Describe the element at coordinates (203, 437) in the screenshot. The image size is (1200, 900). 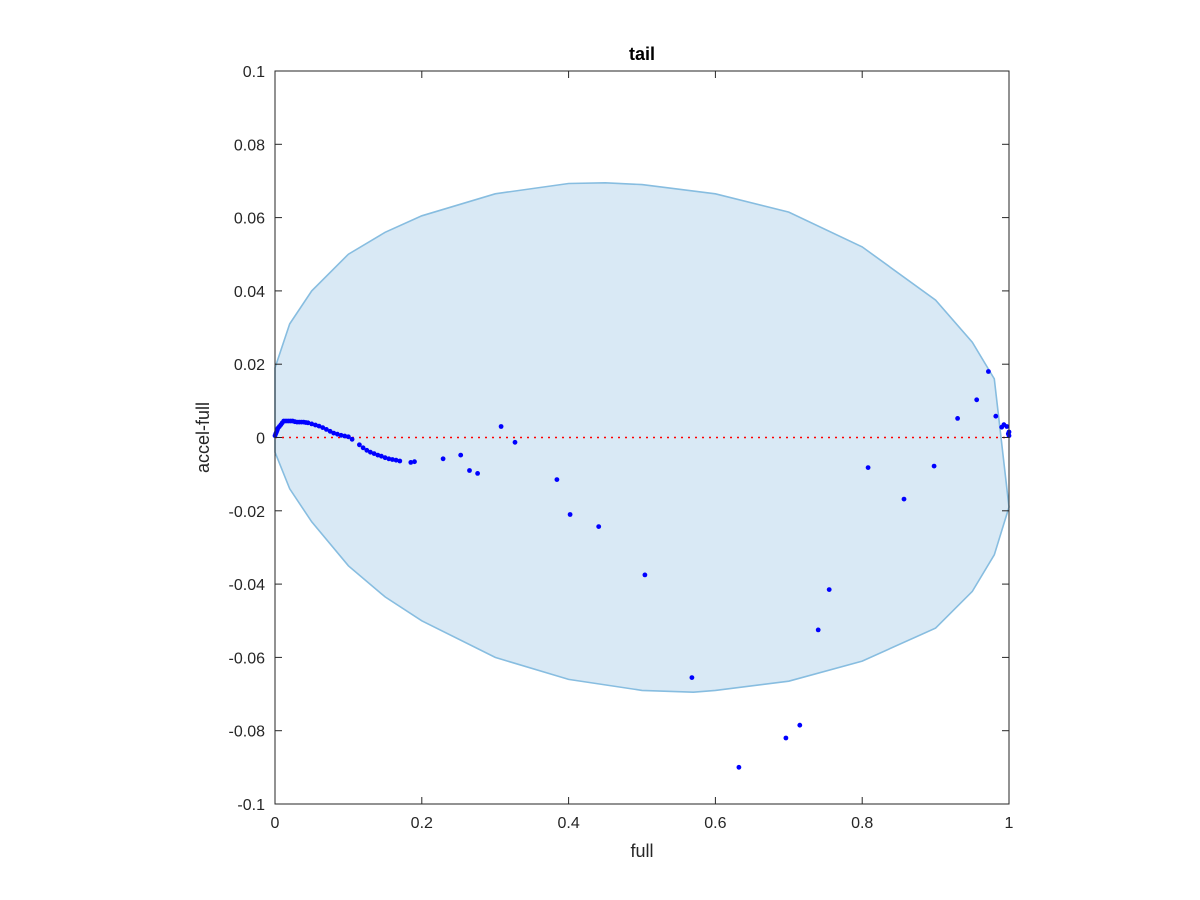
I see `y-axis-label: accel-full` at that location.